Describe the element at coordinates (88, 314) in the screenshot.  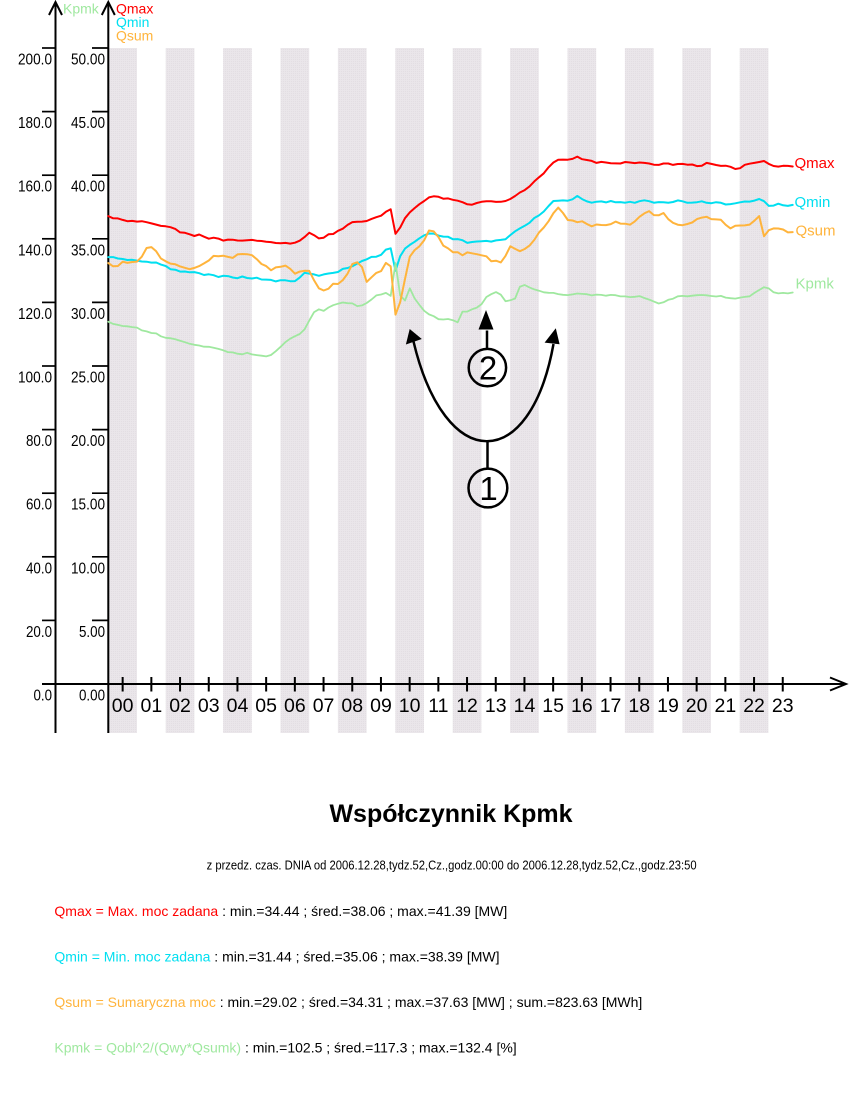
I see `svg-text: 30.00` at that location.